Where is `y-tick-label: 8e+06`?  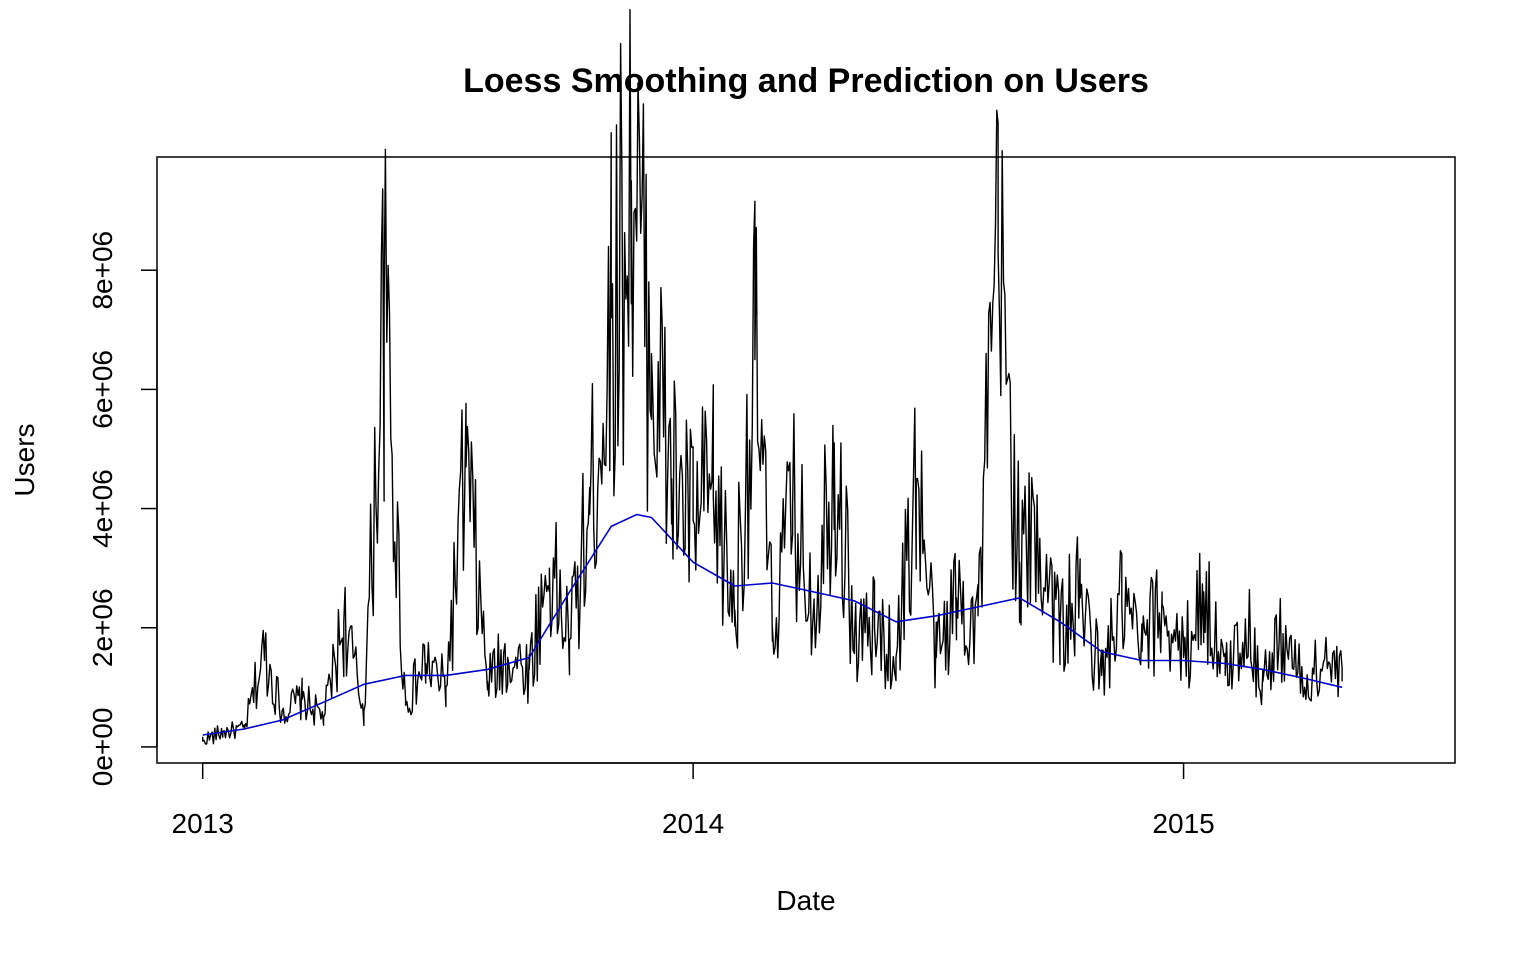
y-tick-label: 8e+06 is located at coordinates (102, 270).